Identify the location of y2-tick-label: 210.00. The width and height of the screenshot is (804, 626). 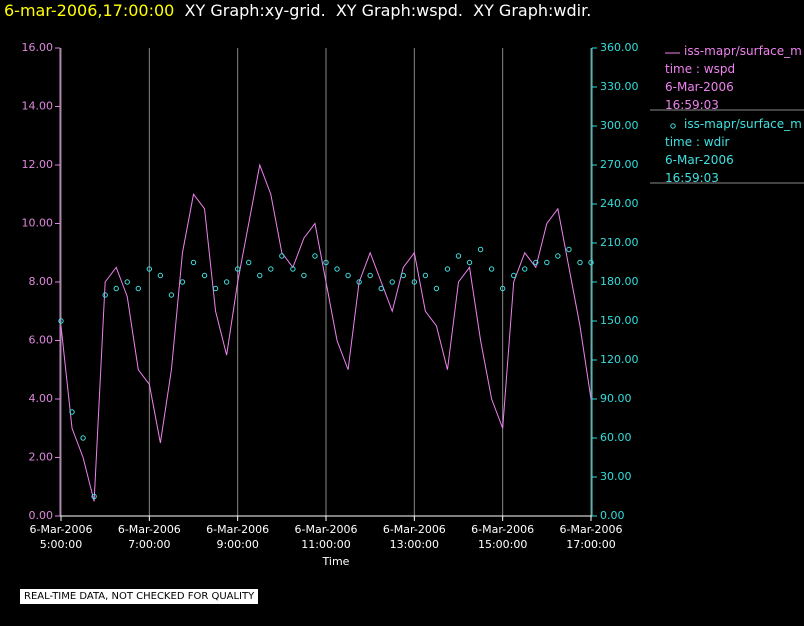
(619, 242).